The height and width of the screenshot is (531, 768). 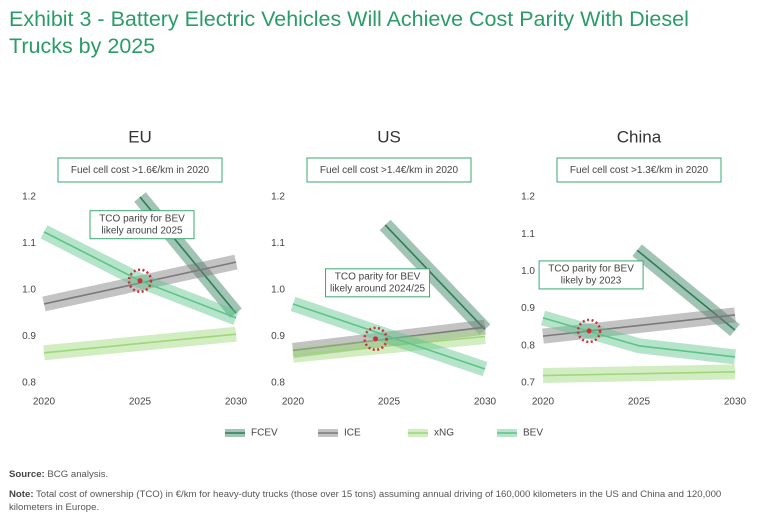 I want to click on annotation: Fuel cell cost >1.4€/km in 2020, so click(x=389, y=170).